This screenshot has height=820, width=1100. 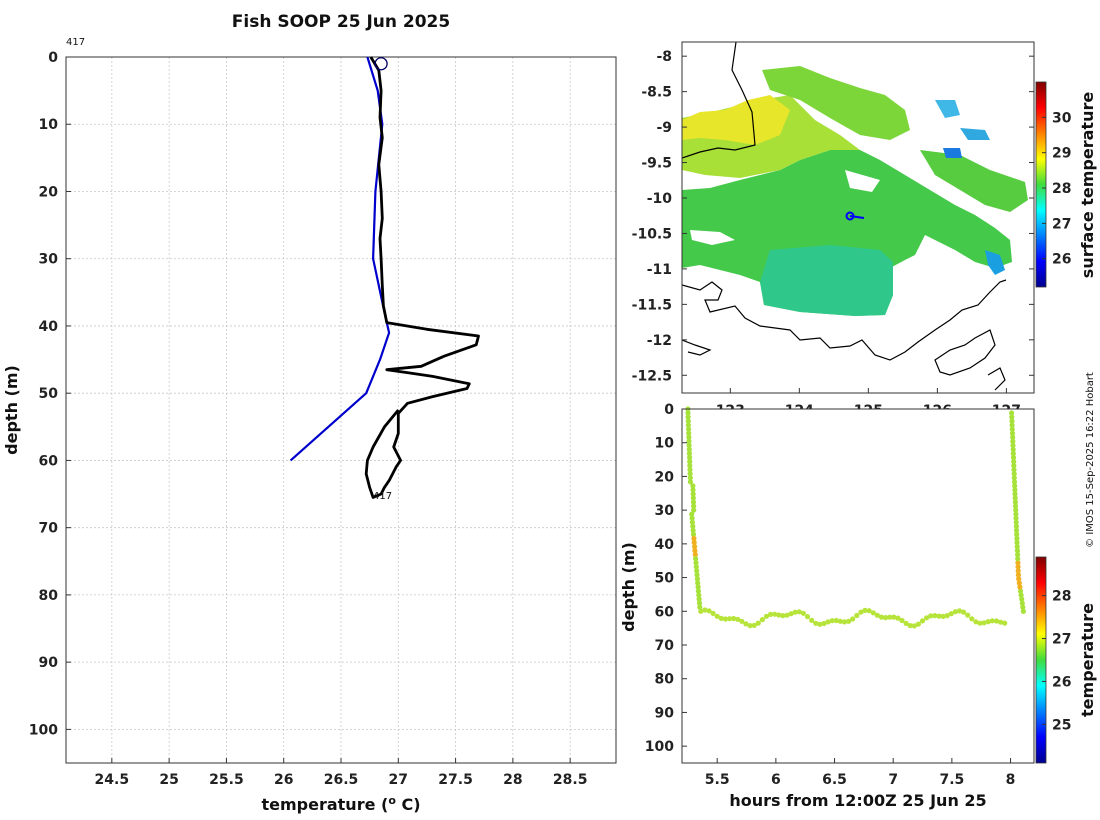 What do you see at coordinates (836, 103) in the screenshot?
I see `sst-field-north-patch` at bounding box center [836, 103].